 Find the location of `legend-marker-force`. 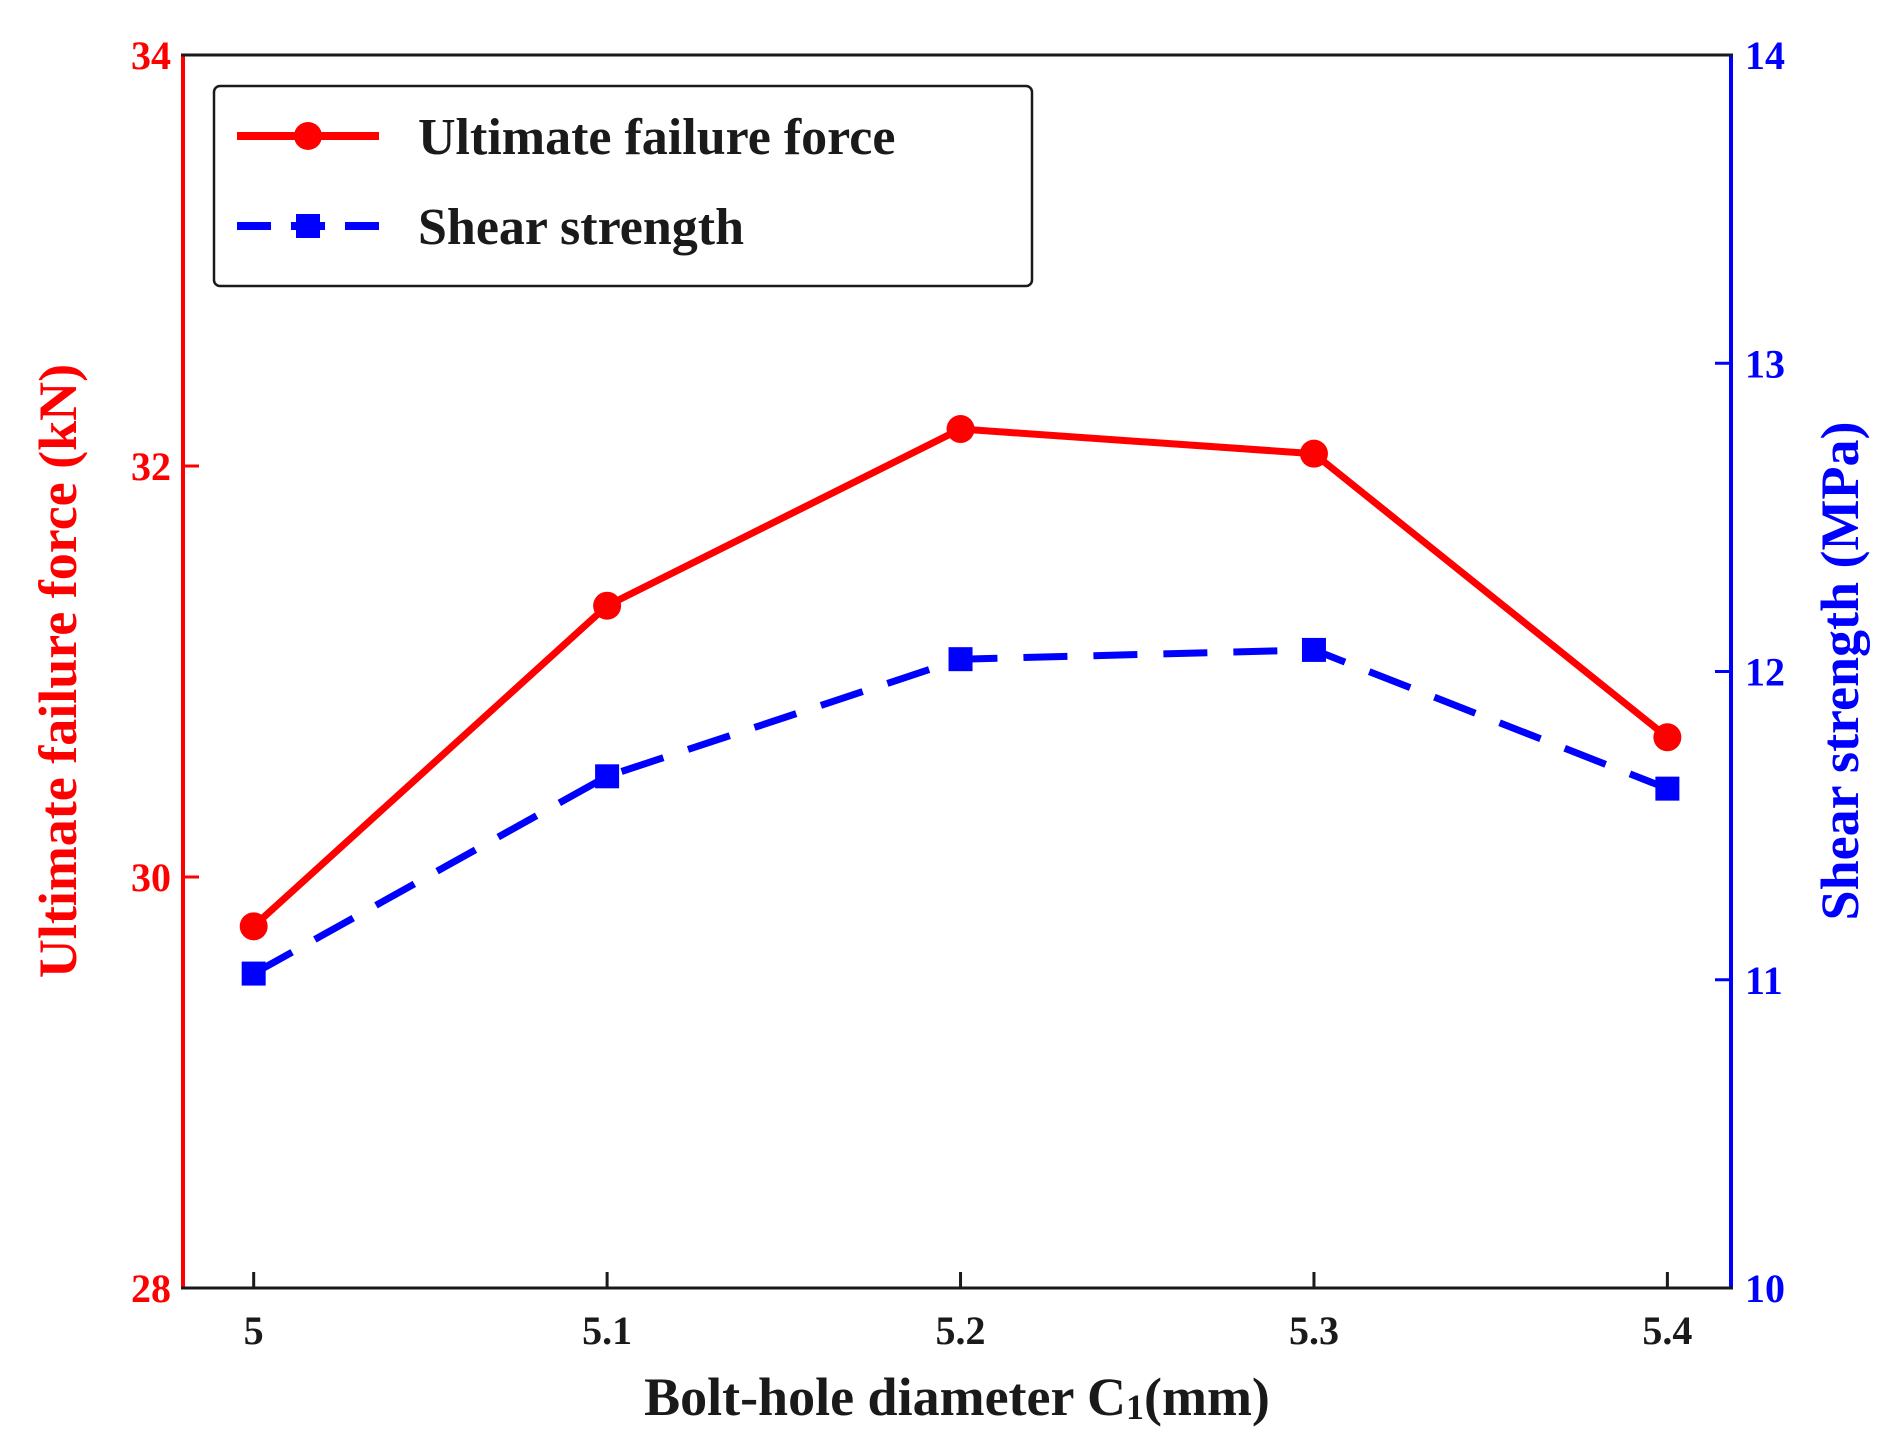

legend-marker-force is located at coordinates (308, 136).